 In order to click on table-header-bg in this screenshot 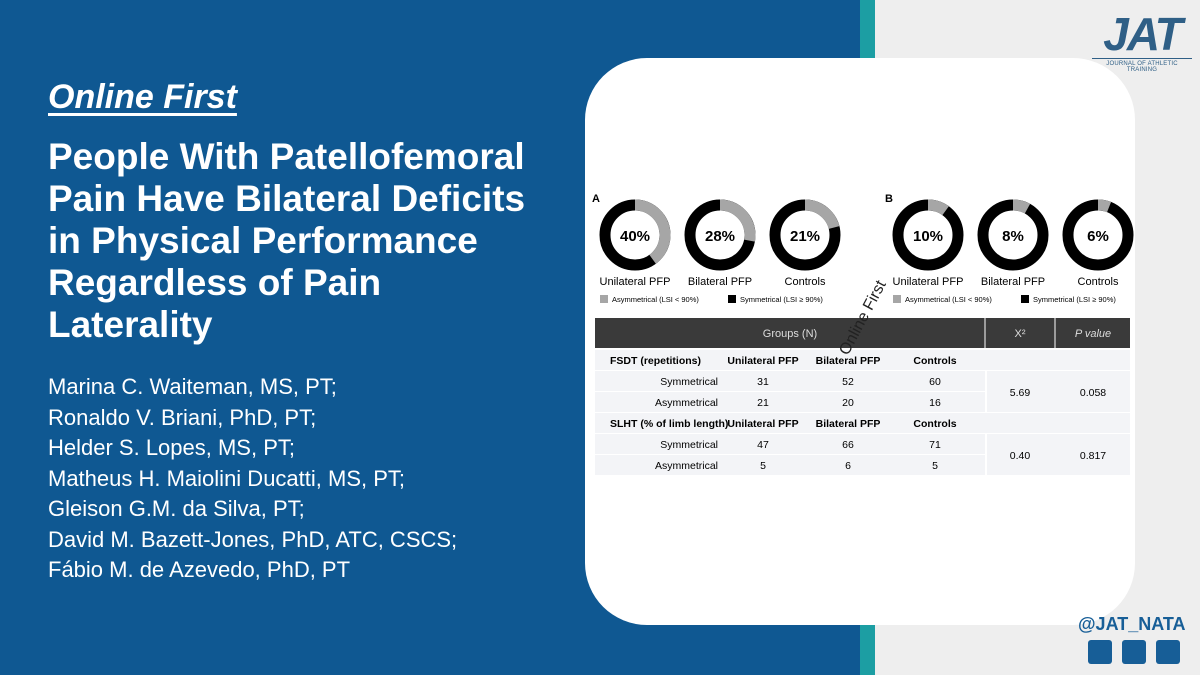, I will do `click(862, 333)`.